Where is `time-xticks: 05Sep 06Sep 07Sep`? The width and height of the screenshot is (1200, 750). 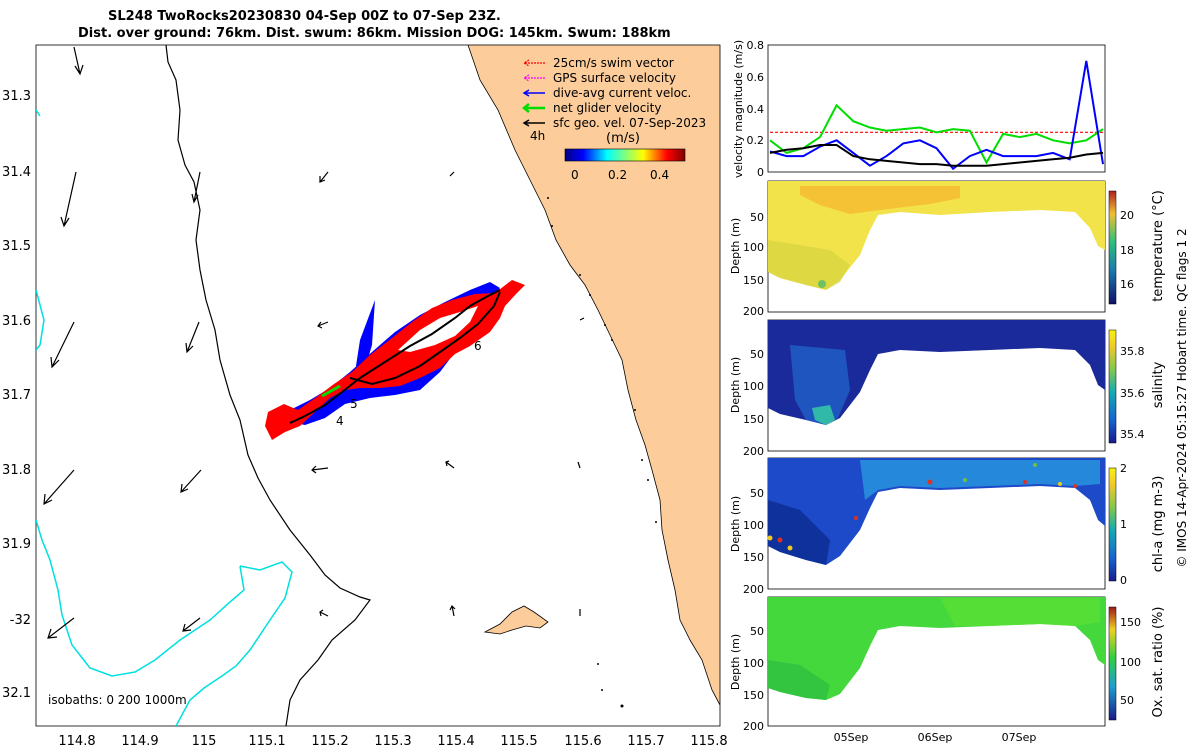 time-xticks: 05Sep 06Sep 07Sep is located at coordinates (935, 737).